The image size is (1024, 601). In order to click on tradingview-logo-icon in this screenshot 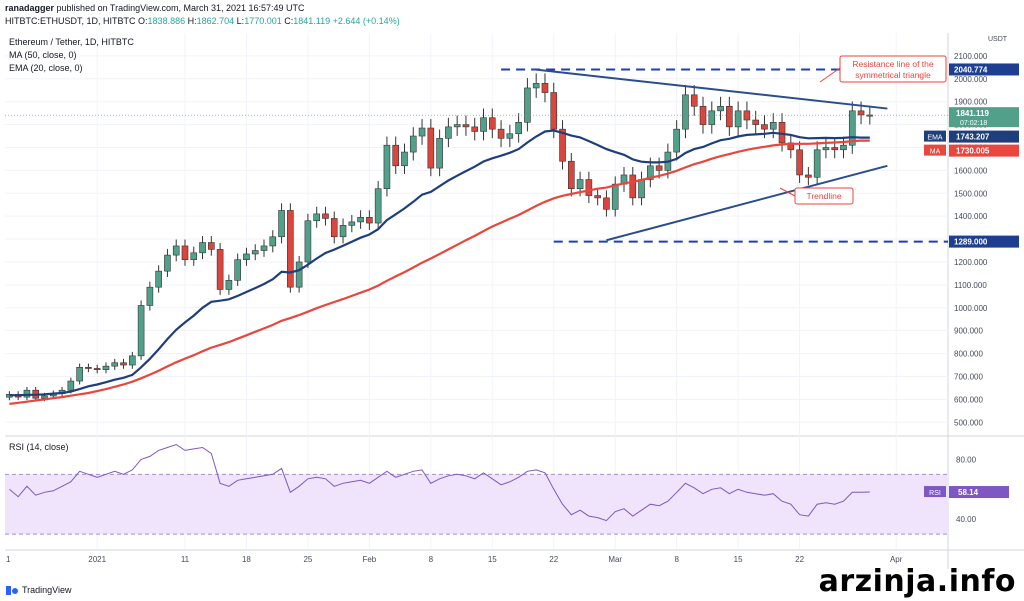, I will do `click(12, 590)`.